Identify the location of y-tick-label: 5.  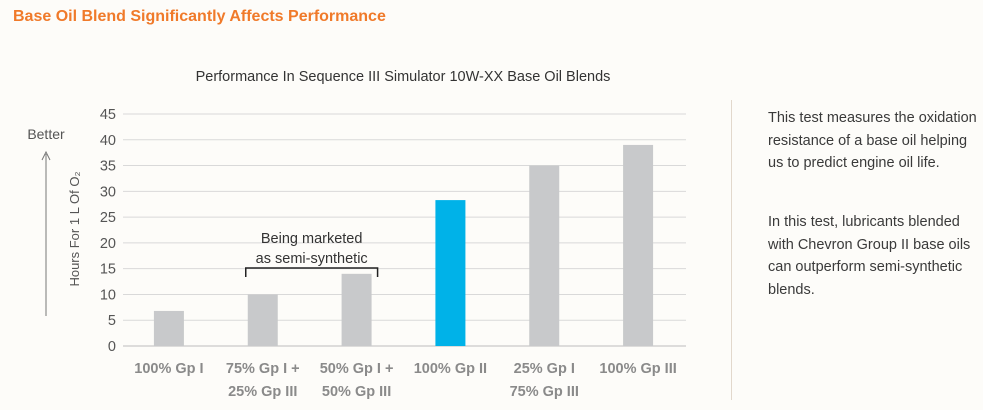
(112, 321).